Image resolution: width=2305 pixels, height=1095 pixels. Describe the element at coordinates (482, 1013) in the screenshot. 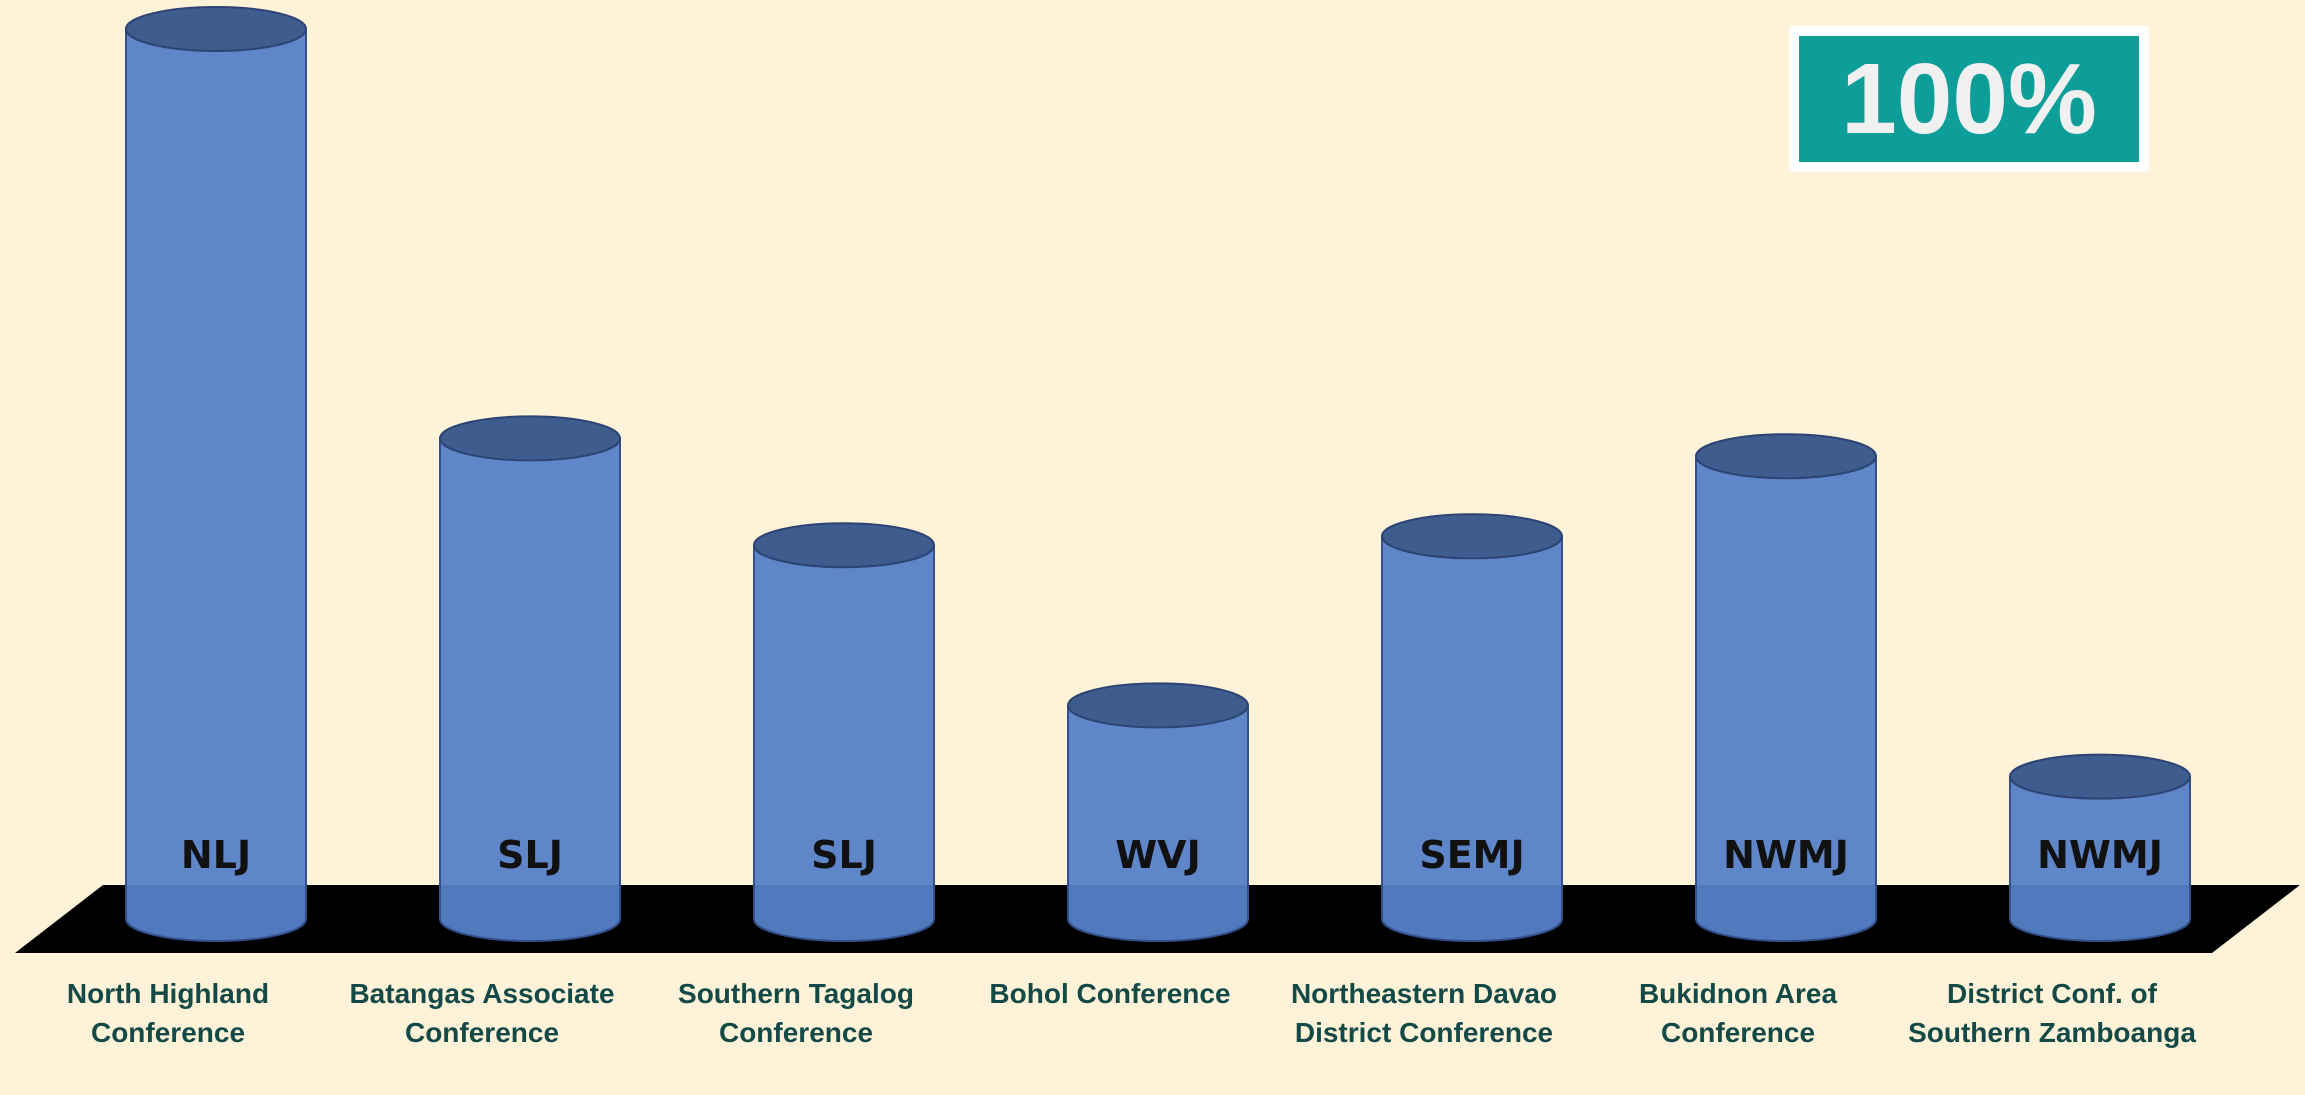

I see `x-tick-label: Batangas Associate Conference` at that location.